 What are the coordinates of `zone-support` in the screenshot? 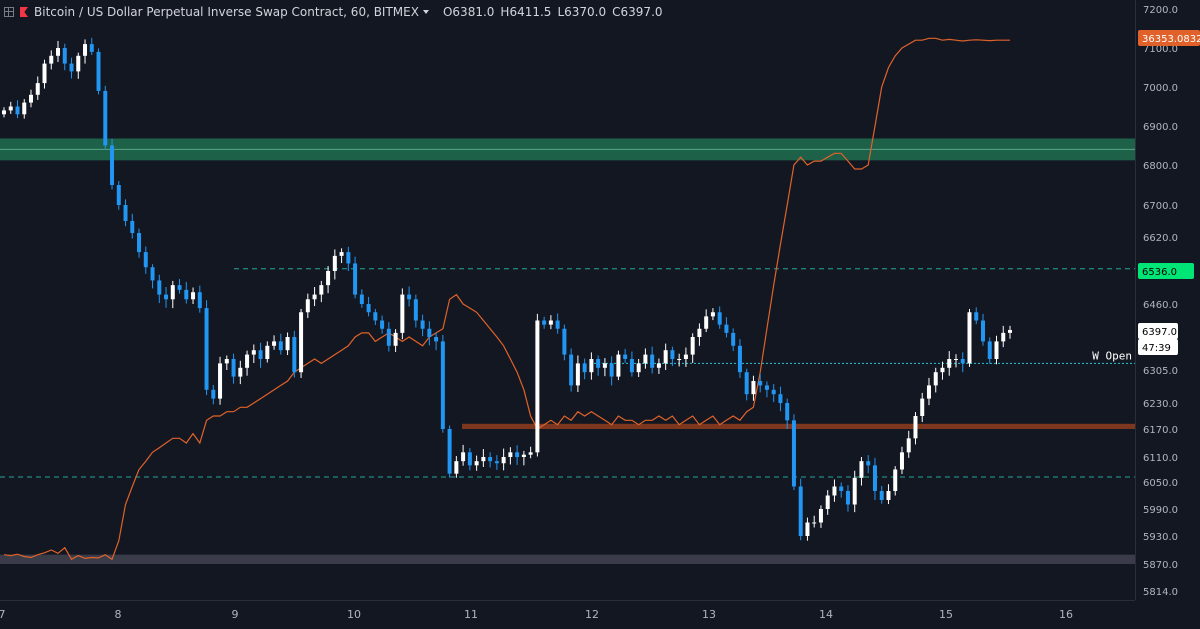 It's located at (798, 426).